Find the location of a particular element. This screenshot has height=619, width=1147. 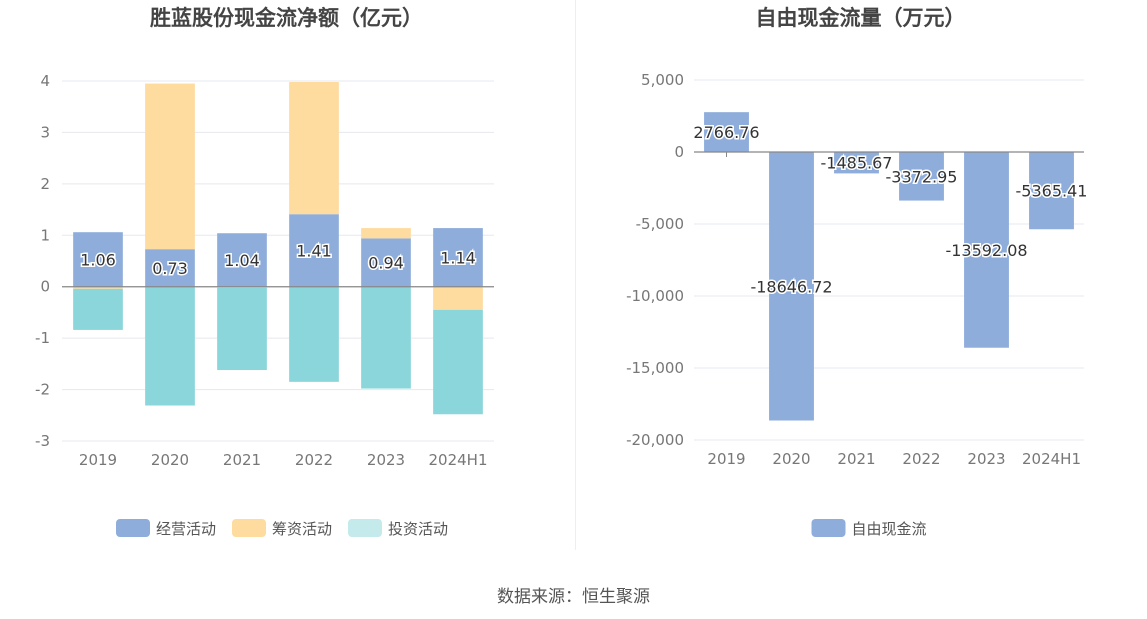

panel-divider is located at coordinates (575, 275).